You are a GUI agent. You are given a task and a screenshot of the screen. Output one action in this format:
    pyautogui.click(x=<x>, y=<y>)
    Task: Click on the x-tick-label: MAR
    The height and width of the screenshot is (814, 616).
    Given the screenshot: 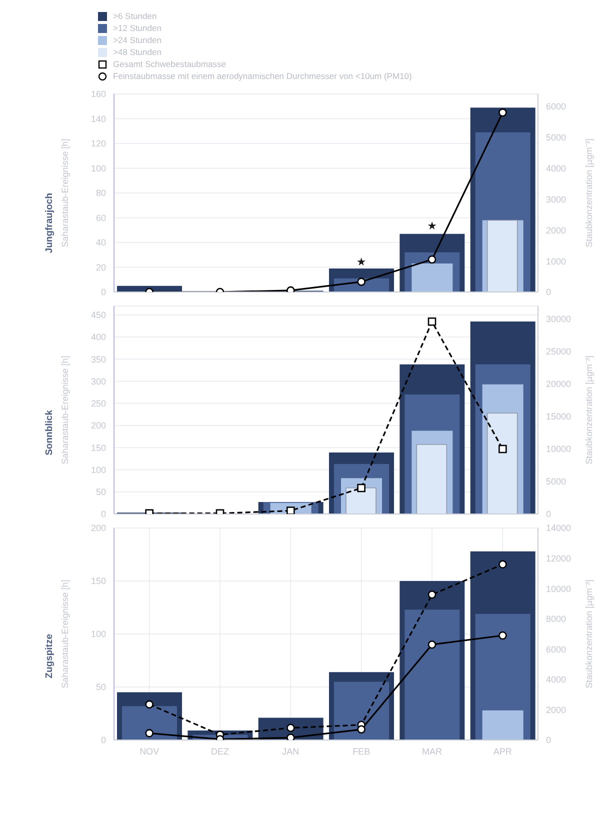 What is the action you would take?
    pyautogui.click(x=432, y=751)
    